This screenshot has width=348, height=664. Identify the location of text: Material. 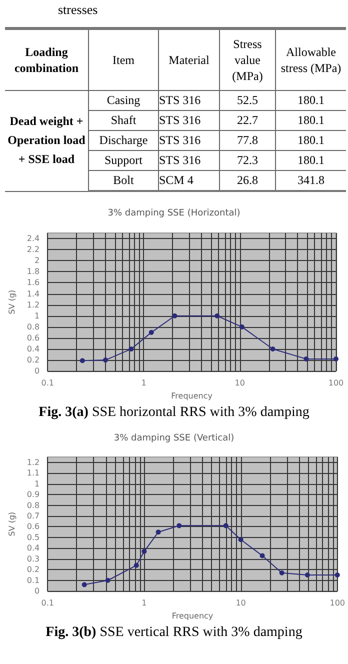
(189, 59).